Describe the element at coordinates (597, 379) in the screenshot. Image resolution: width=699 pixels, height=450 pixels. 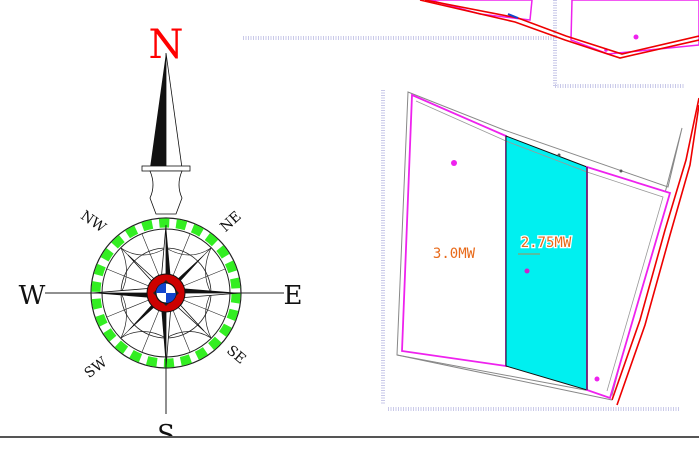
I see `plot-bottom-marker` at that location.